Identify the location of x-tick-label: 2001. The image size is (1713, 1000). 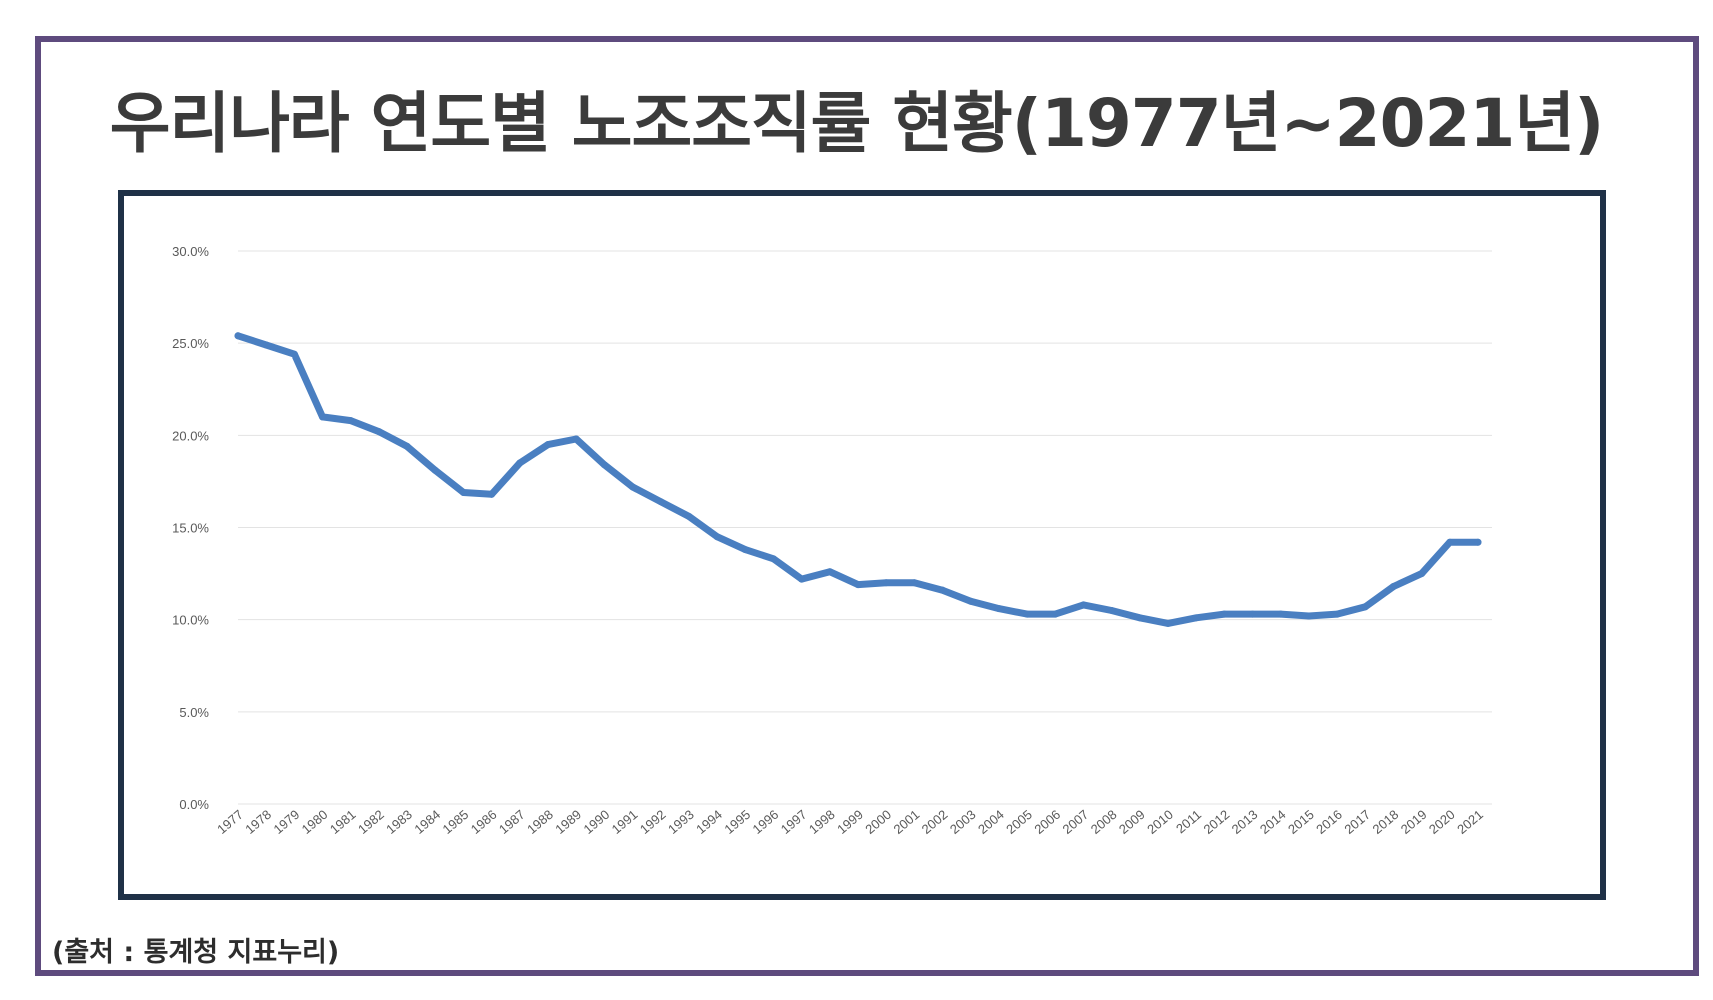
(906, 822).